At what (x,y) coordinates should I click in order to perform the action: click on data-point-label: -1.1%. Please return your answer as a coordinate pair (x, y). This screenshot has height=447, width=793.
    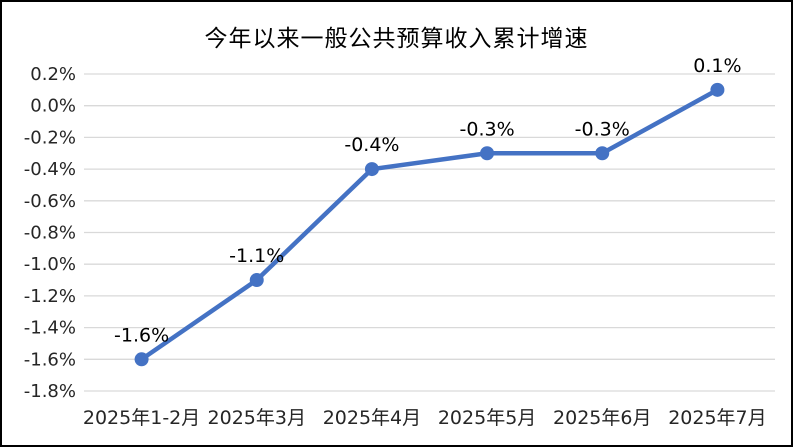
    Looking at the image, I should click on (256, 256).